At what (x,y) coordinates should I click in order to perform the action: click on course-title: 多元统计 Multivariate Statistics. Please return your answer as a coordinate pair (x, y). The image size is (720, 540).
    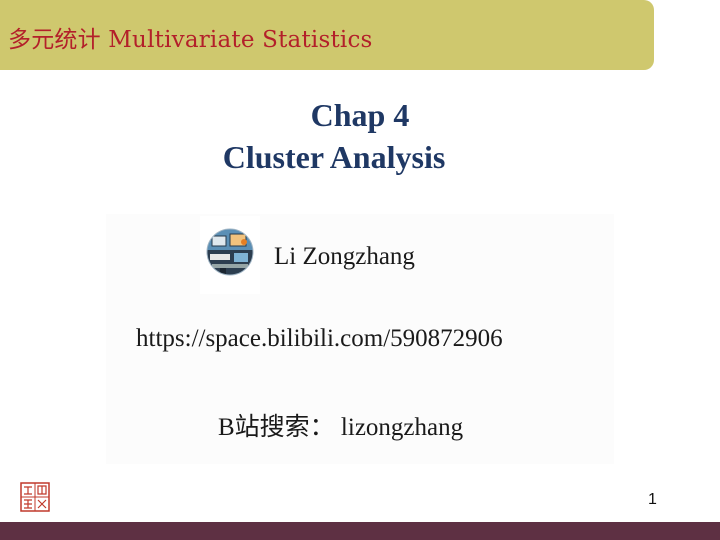
    Looking at the image, I should click on (190, 40).